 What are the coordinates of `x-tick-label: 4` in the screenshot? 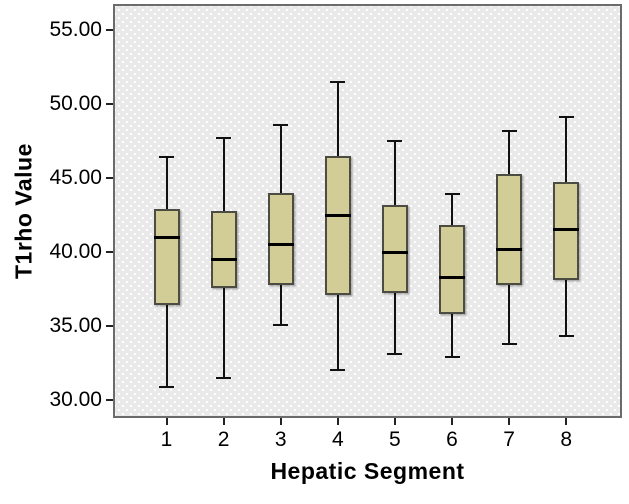 It's located at (337, 439).